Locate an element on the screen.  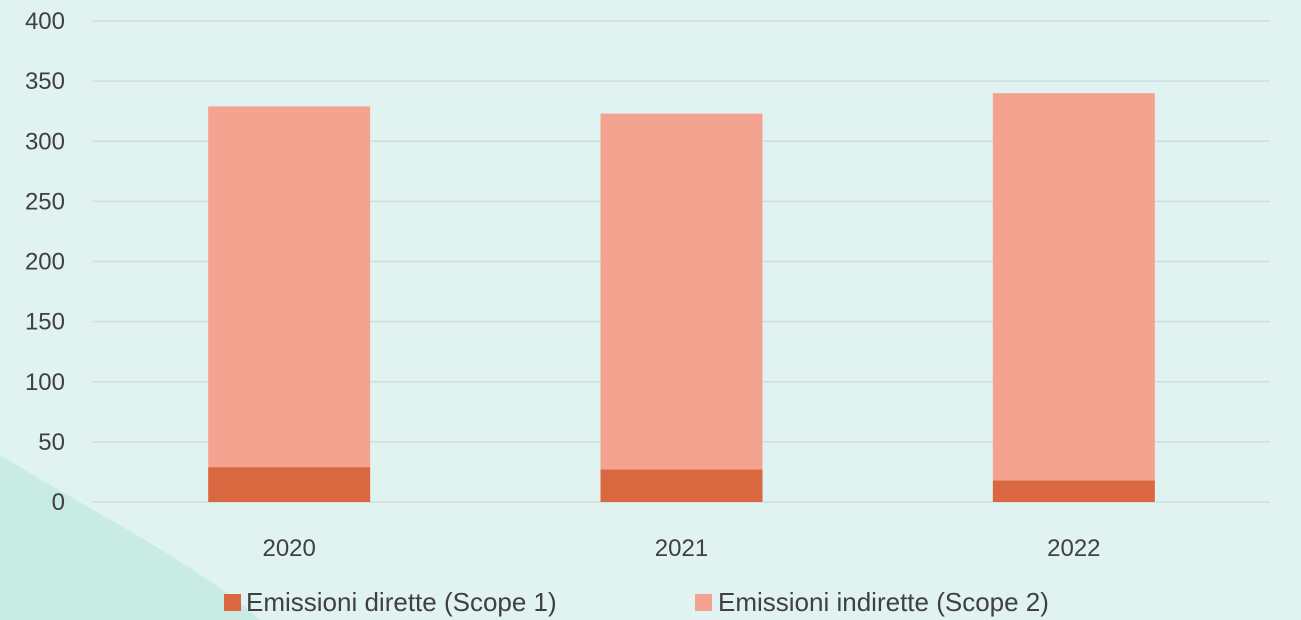
y-tick-label: 400 is located at coordinates (45, 21).